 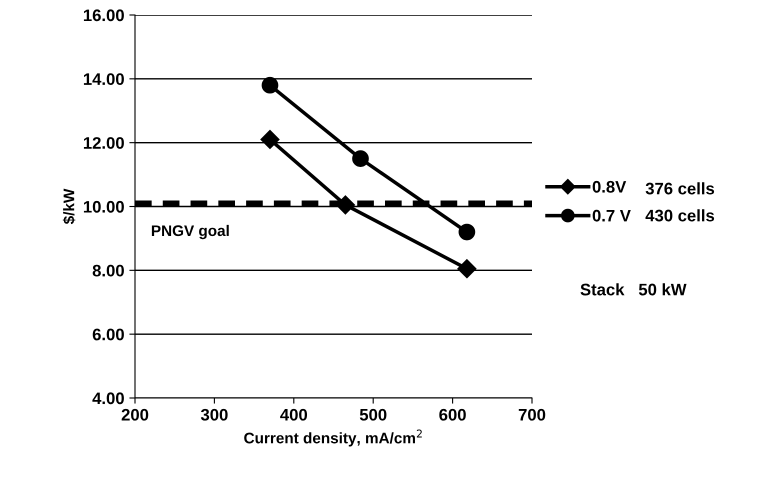 What do you see at coordinates (680, 188) in the screenshot?
I see `text: 376 cells` at bounding box center [680, 188].